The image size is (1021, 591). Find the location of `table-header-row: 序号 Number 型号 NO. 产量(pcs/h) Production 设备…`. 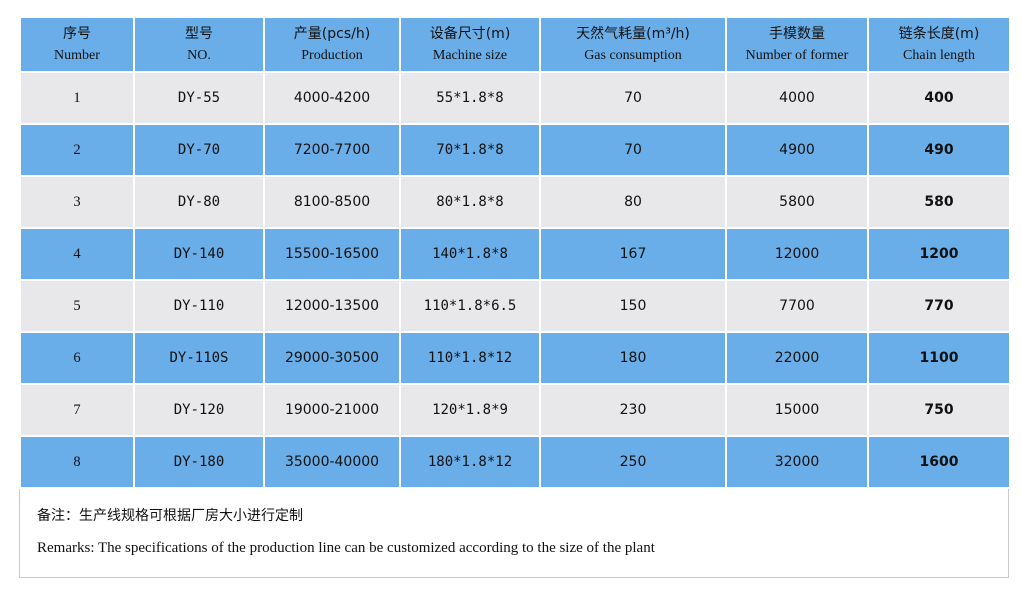

table-header-row: 序号 Number 型号 NO. 产量(pcs/h) Production 设备… is located at coordinates (515, 44).